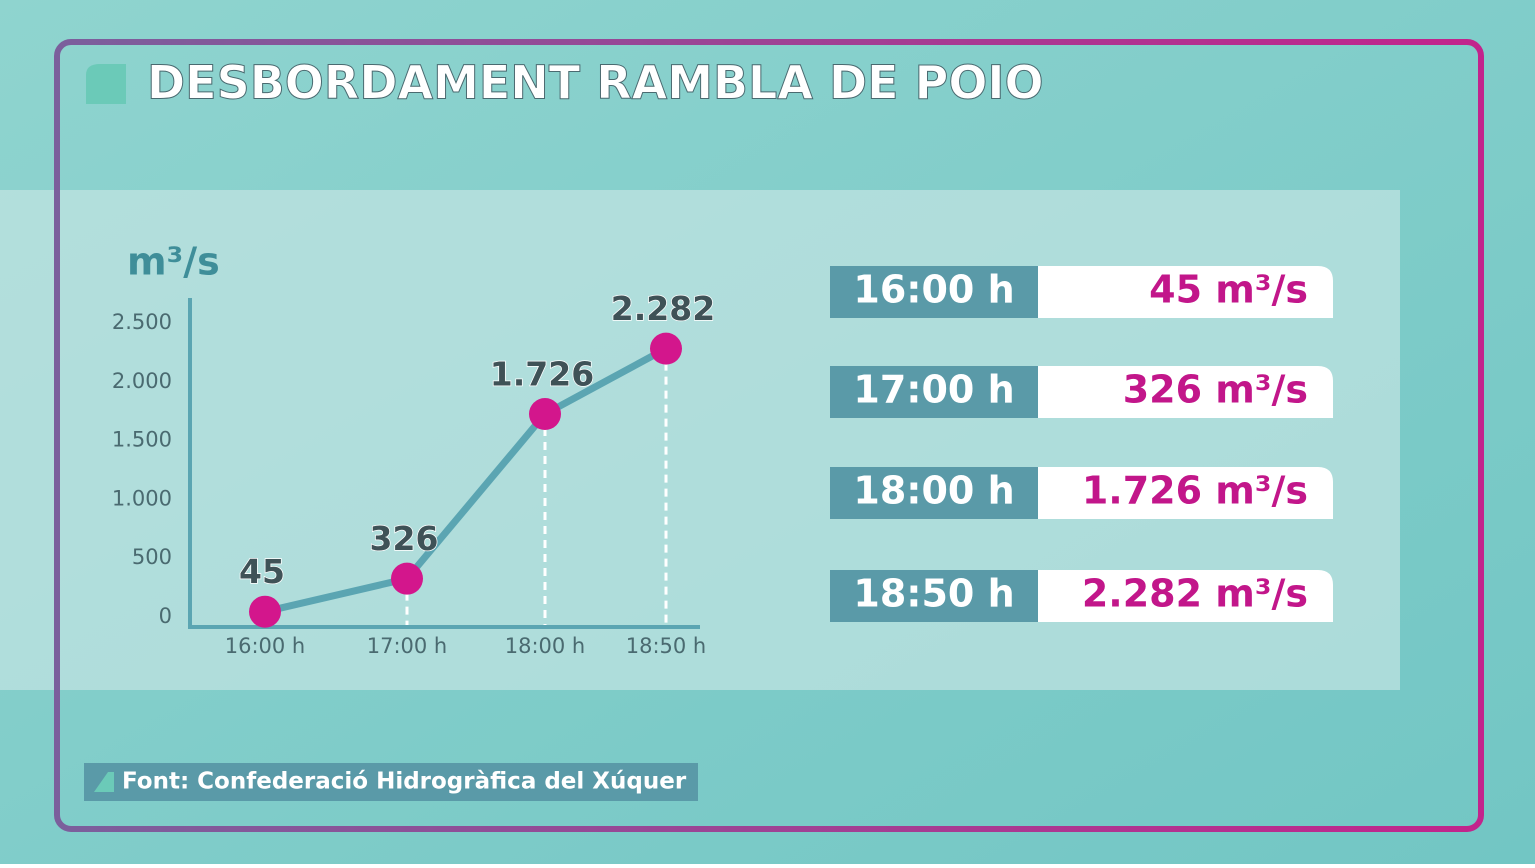 The height and width of the screenshot is (868, 1535). What do you see at coordinates (466, 480) in the screenshot?
I see `line` at bounding box center [466, 480].